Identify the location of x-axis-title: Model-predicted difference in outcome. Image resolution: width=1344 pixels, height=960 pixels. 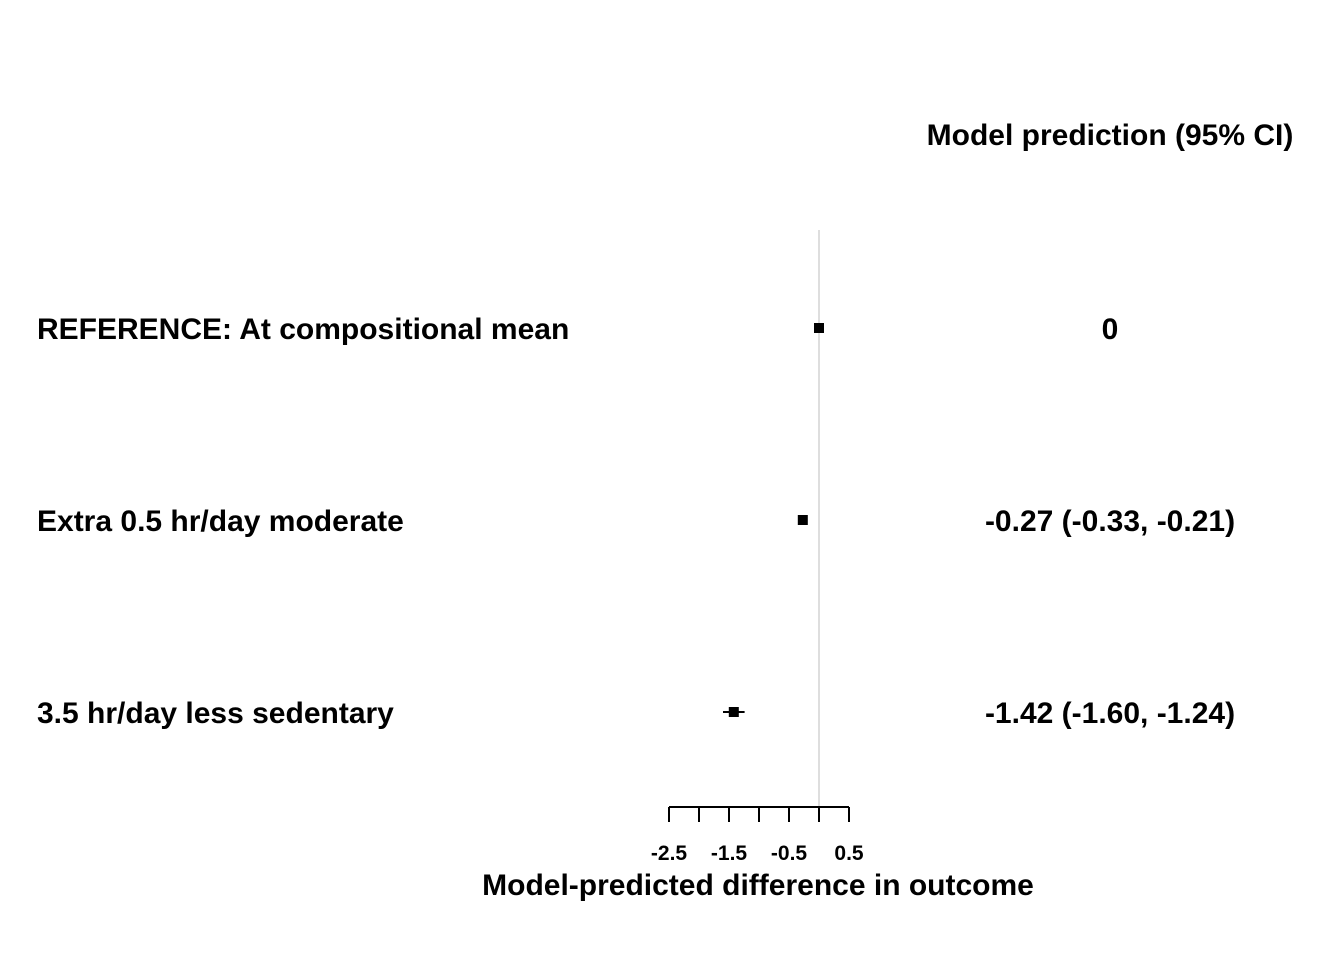
(758, 885).